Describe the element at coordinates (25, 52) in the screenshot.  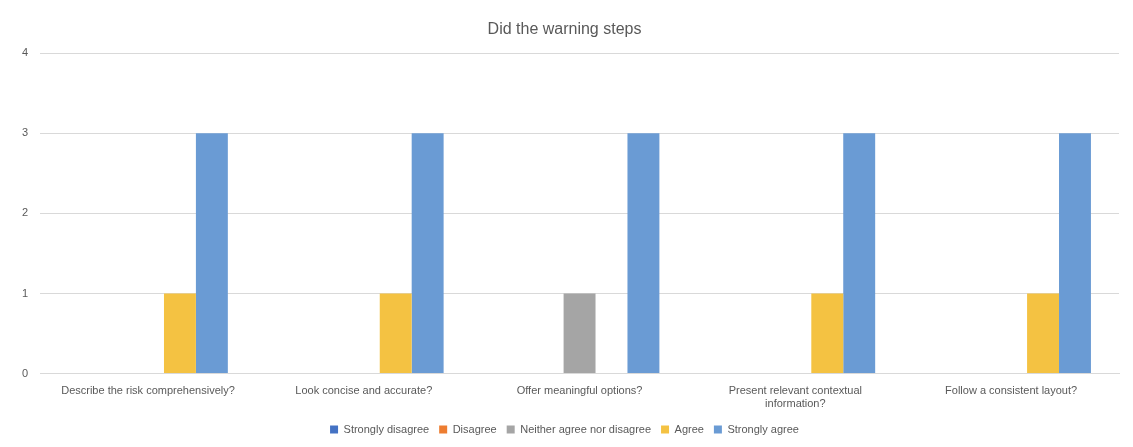
I see `y-tick-label: 4` at that location.